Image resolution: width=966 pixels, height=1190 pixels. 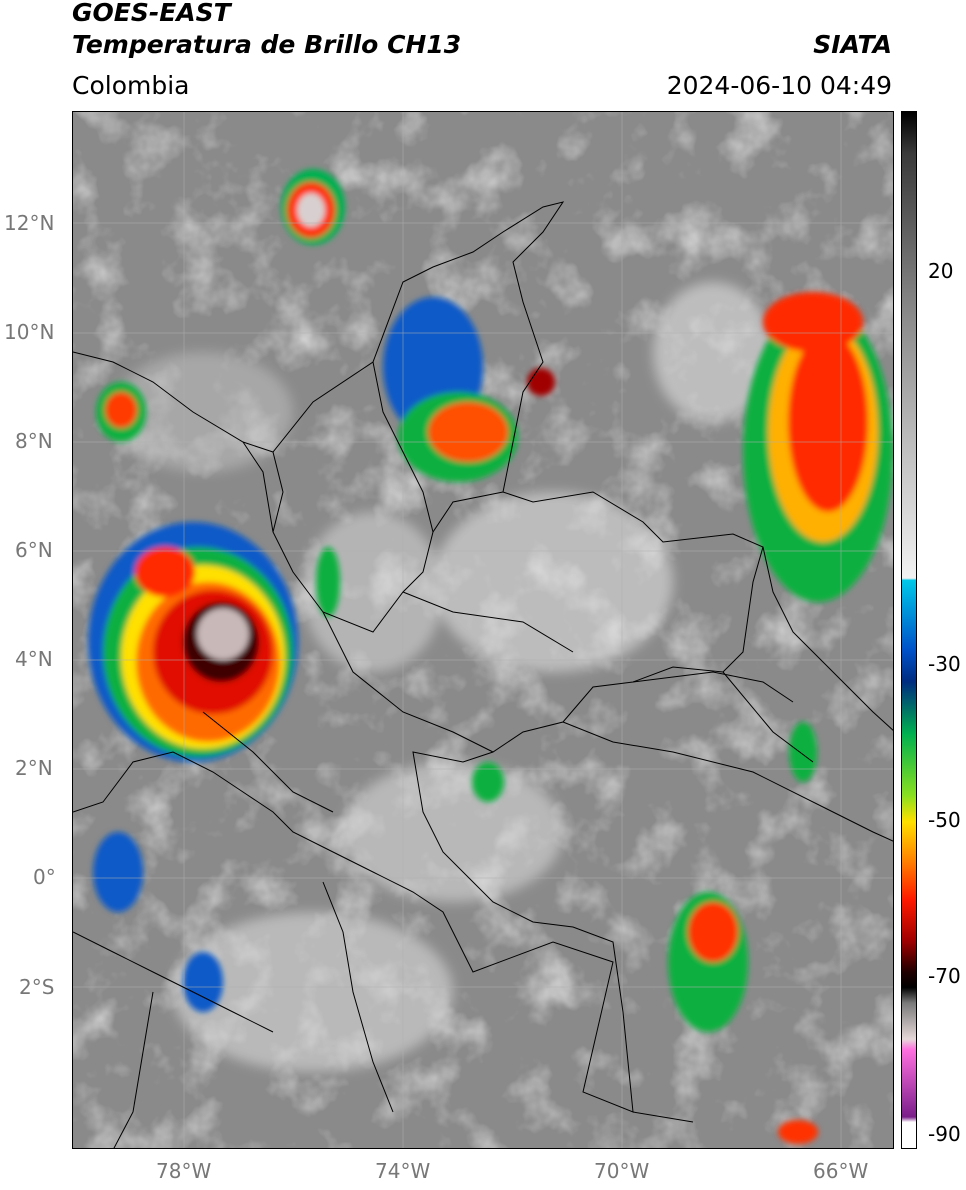 What do you see at coordinates (34, 659) in the screenshot?
I see `lat-label-4n: 4°N` at bounding box center [34, 659].